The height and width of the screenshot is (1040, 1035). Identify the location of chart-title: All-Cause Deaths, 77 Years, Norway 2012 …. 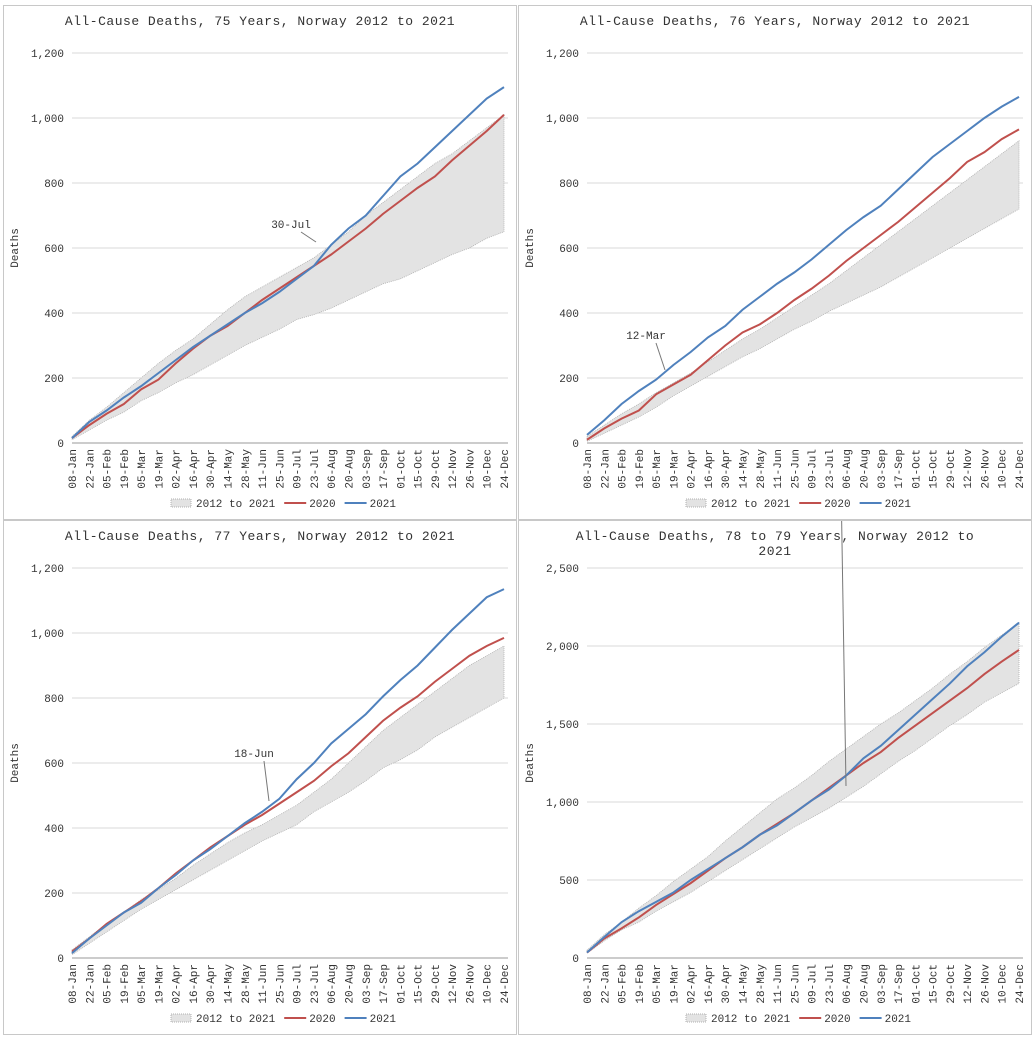
(260, 536).